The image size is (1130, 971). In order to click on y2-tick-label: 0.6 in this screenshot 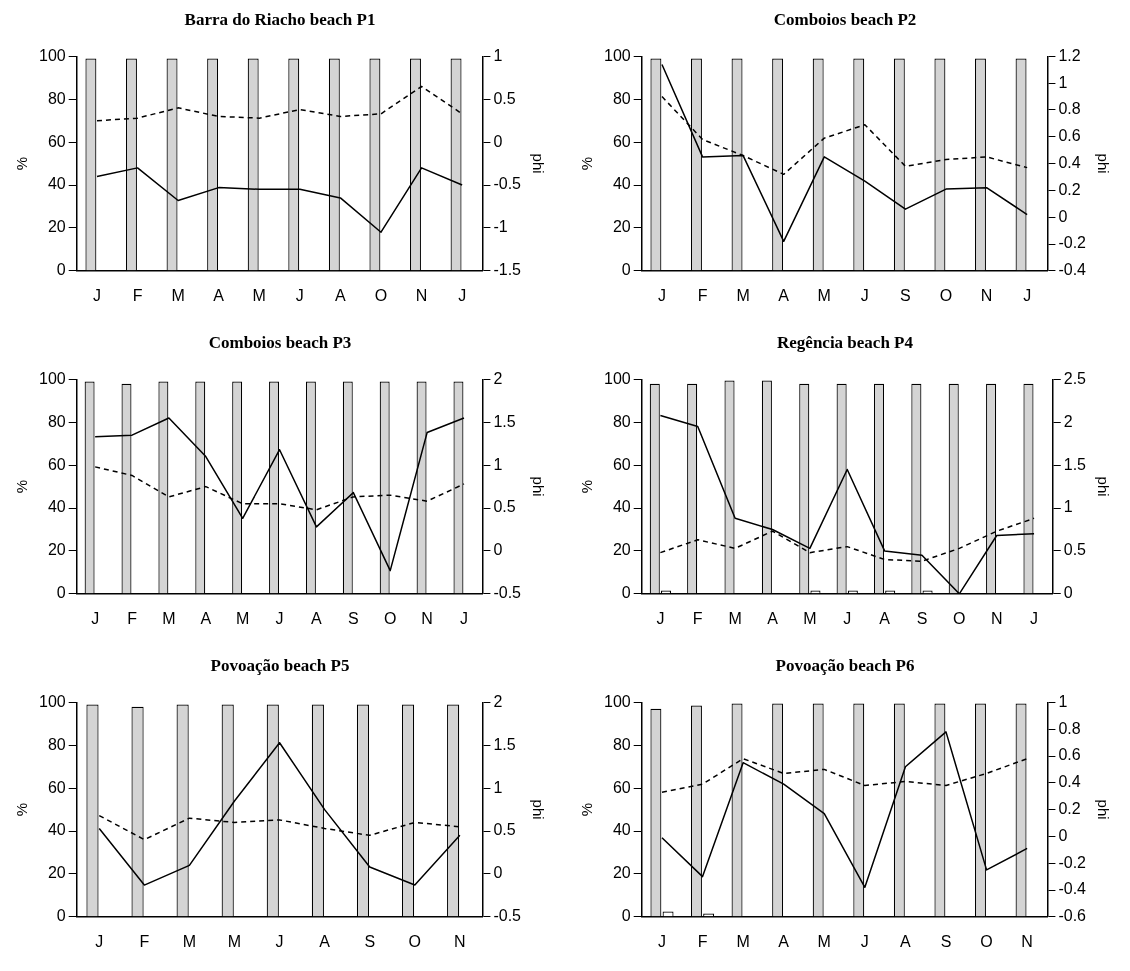, I will do `click(1069, 755)`.